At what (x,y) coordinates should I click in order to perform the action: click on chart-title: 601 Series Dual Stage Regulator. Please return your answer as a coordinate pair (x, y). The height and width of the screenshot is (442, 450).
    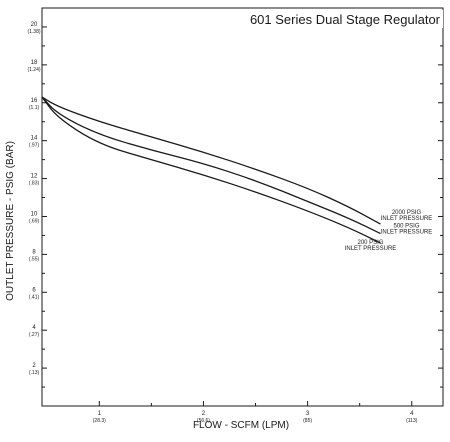
    Looking at the image, I should click on (345, 19).